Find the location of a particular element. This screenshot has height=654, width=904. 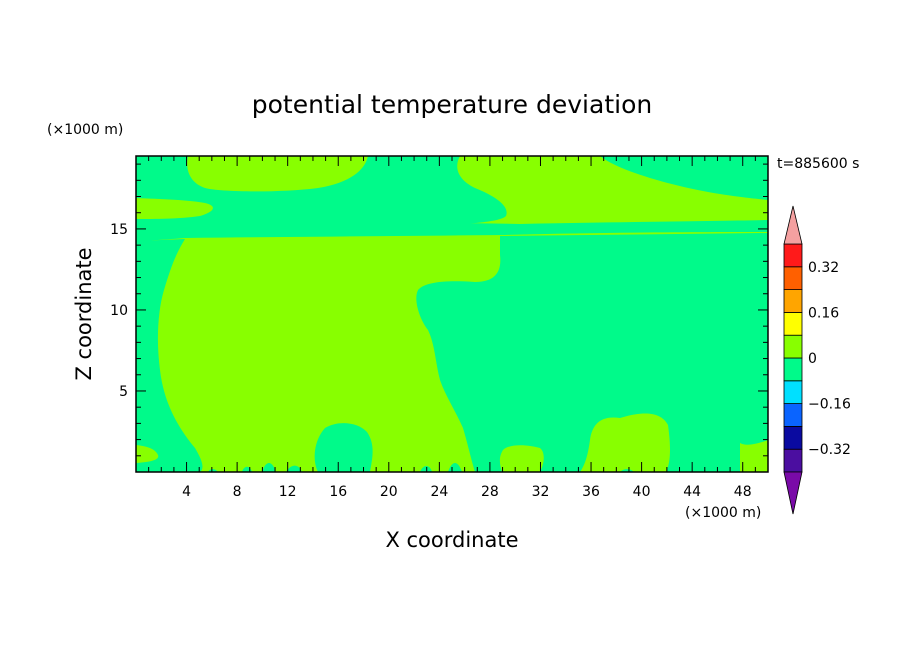

x-tick-label: 40 is located at coordinates (642, 492).